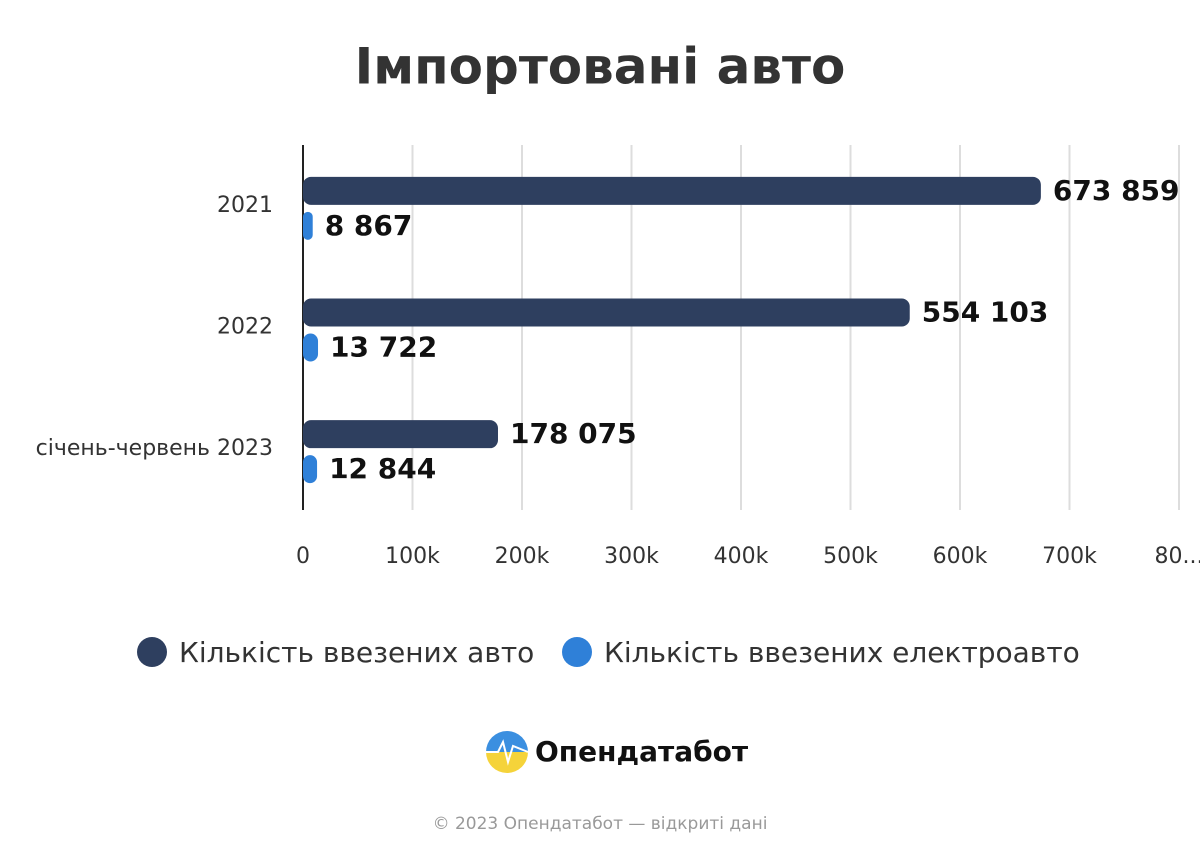 The width and height of the screenshot is (1200, 860). Describe the element at coordinates (369, 225) in the screenshot. I see `value-label: 8 867` at that location.